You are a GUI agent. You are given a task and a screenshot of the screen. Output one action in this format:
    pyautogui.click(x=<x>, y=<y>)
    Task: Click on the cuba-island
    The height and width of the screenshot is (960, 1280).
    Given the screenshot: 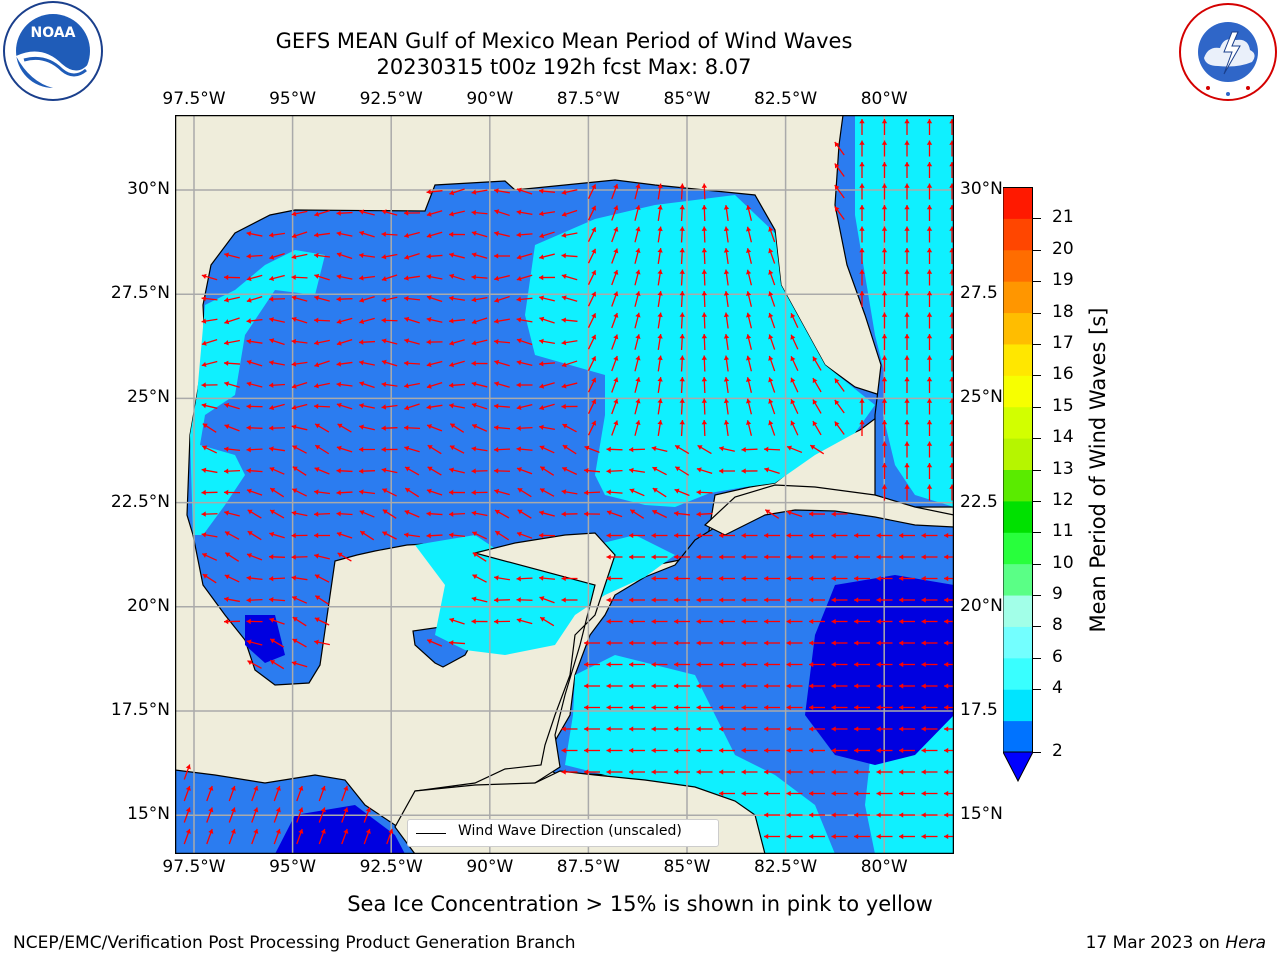 What is the action you would take?
    pyautogui.click(x=829, y=510)
    